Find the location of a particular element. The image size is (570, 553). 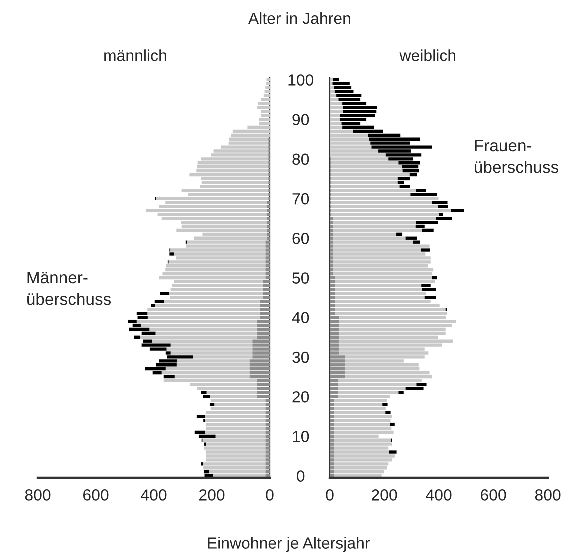

y-tick-label: 100 is located at coordinates (301, 80).